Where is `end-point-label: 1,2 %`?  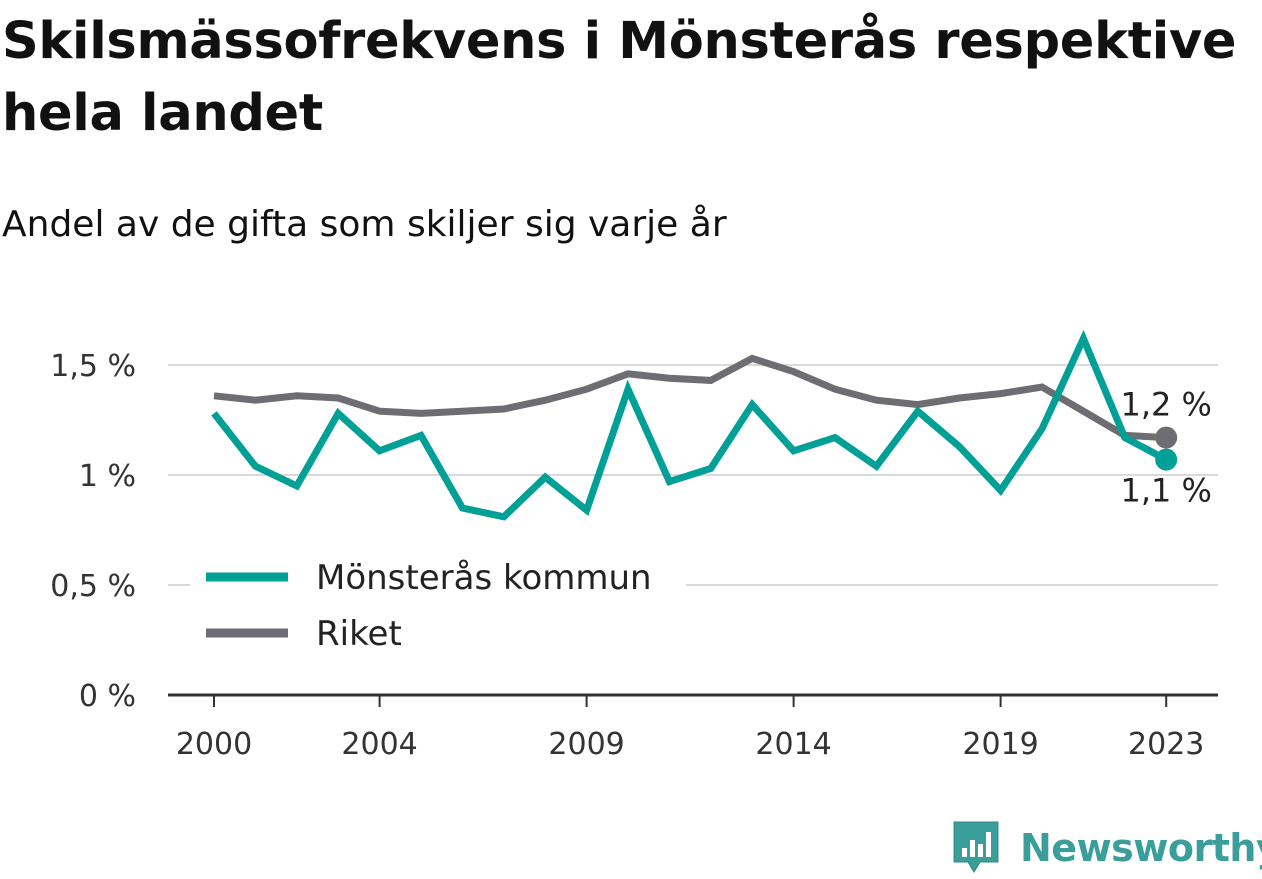
end-point-label: 1,2 % is located at coordinates (1165, 405).